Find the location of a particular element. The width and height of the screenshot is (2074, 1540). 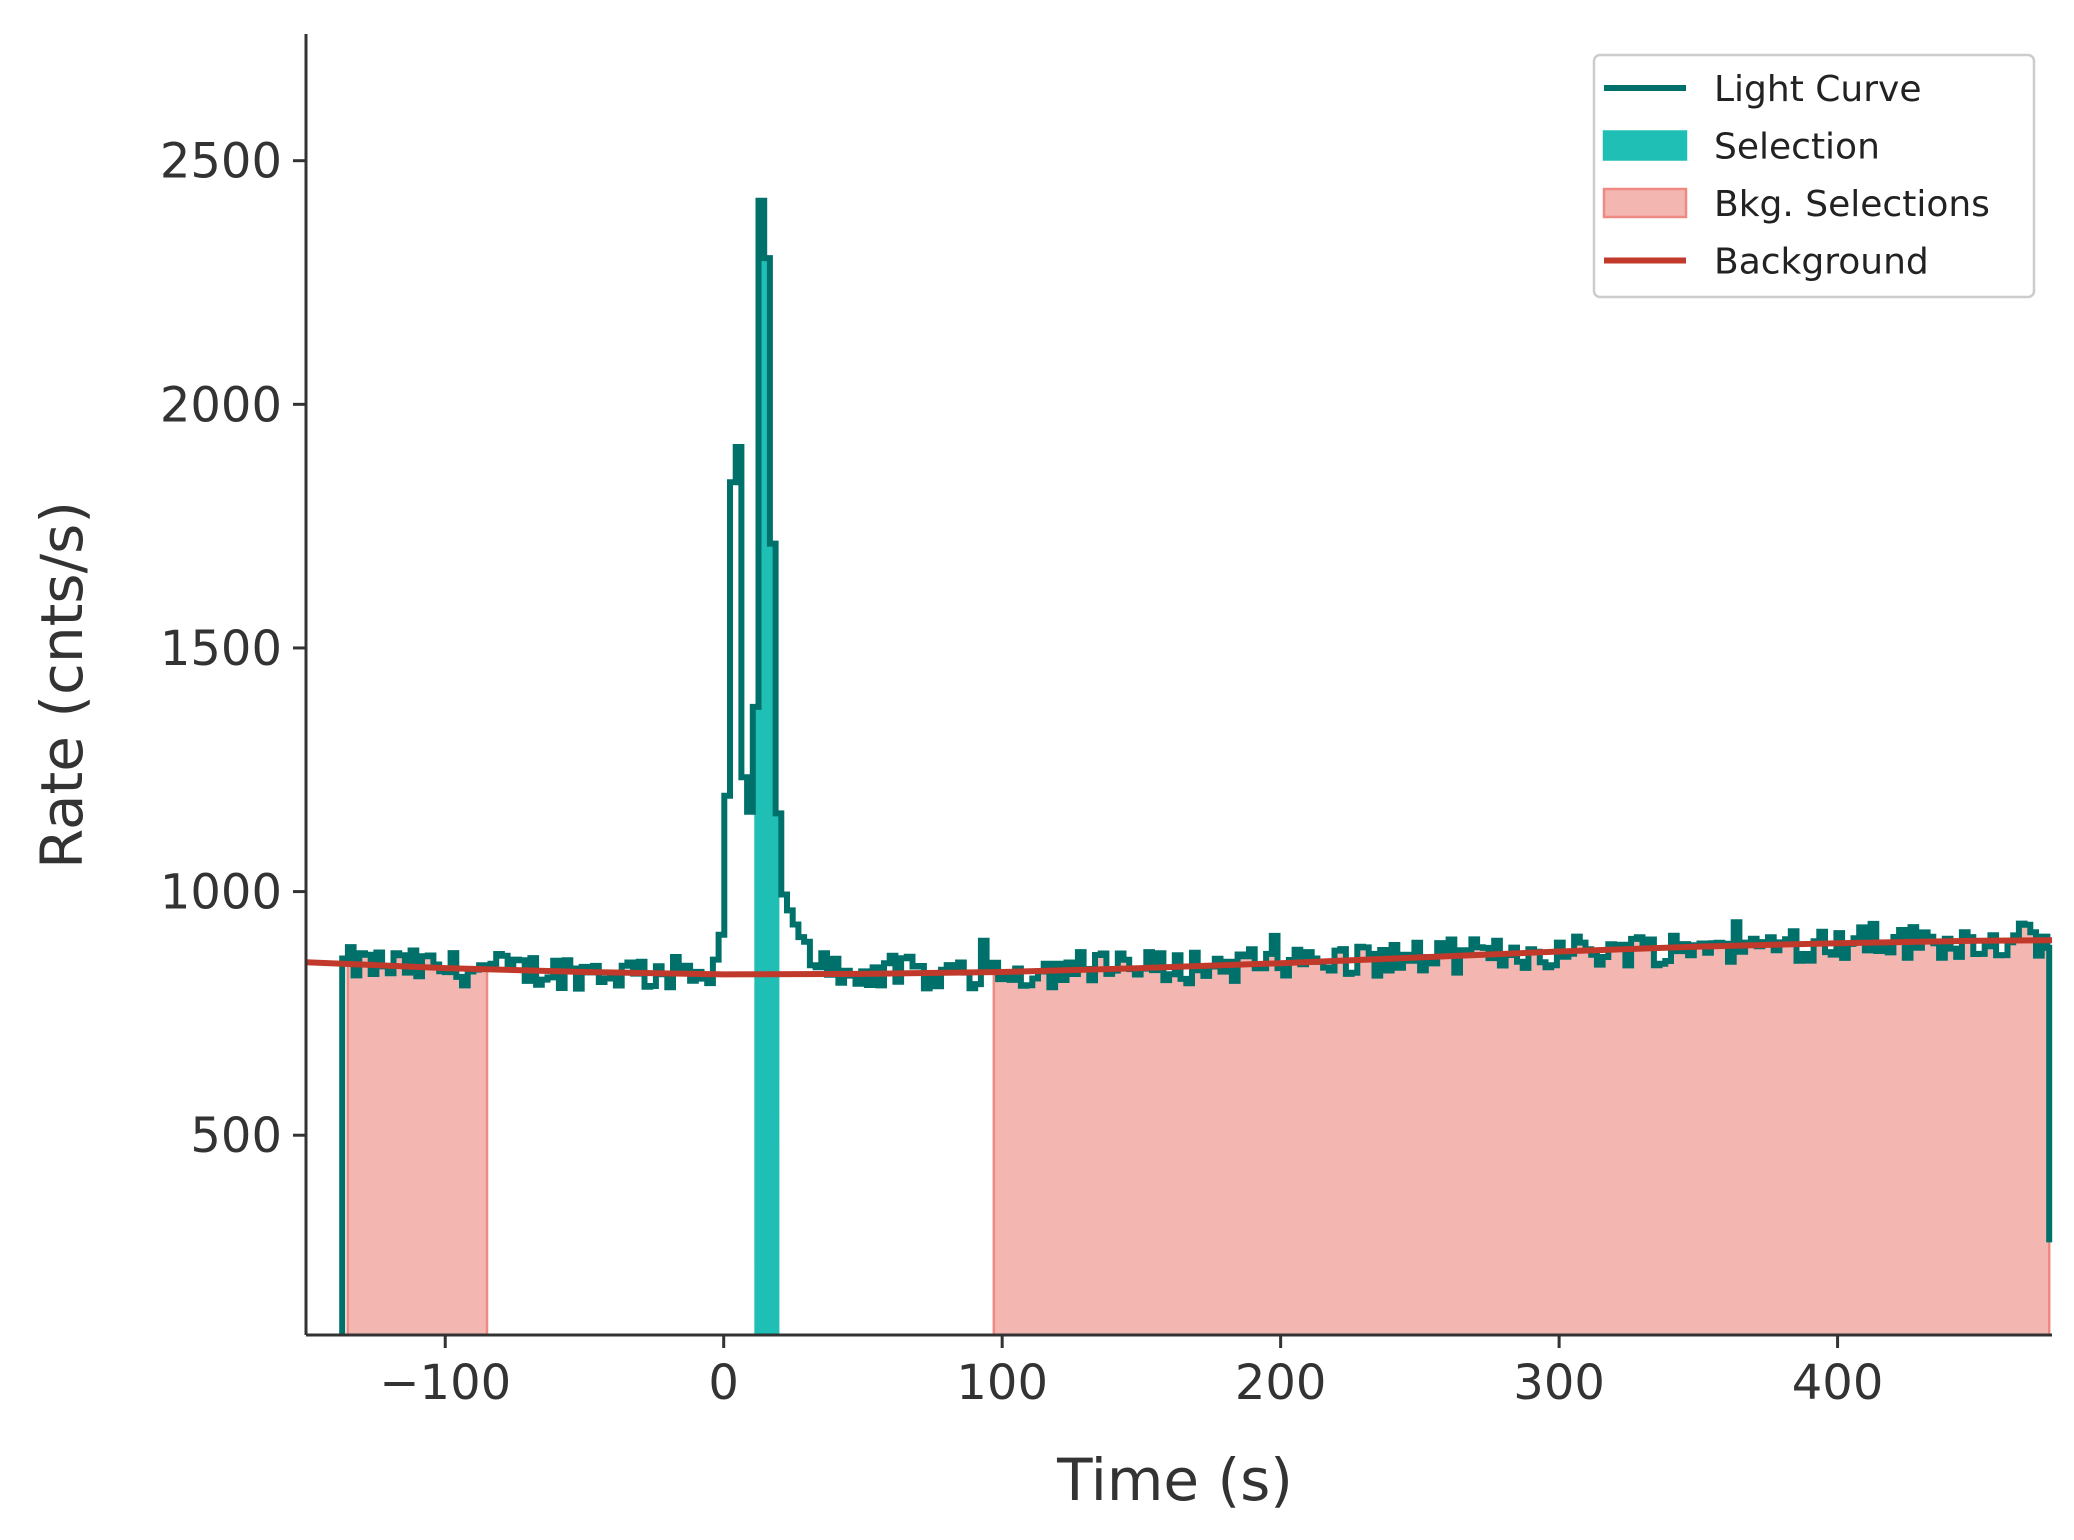

legend-selection-swatch is located at coordinates (1645, 145).